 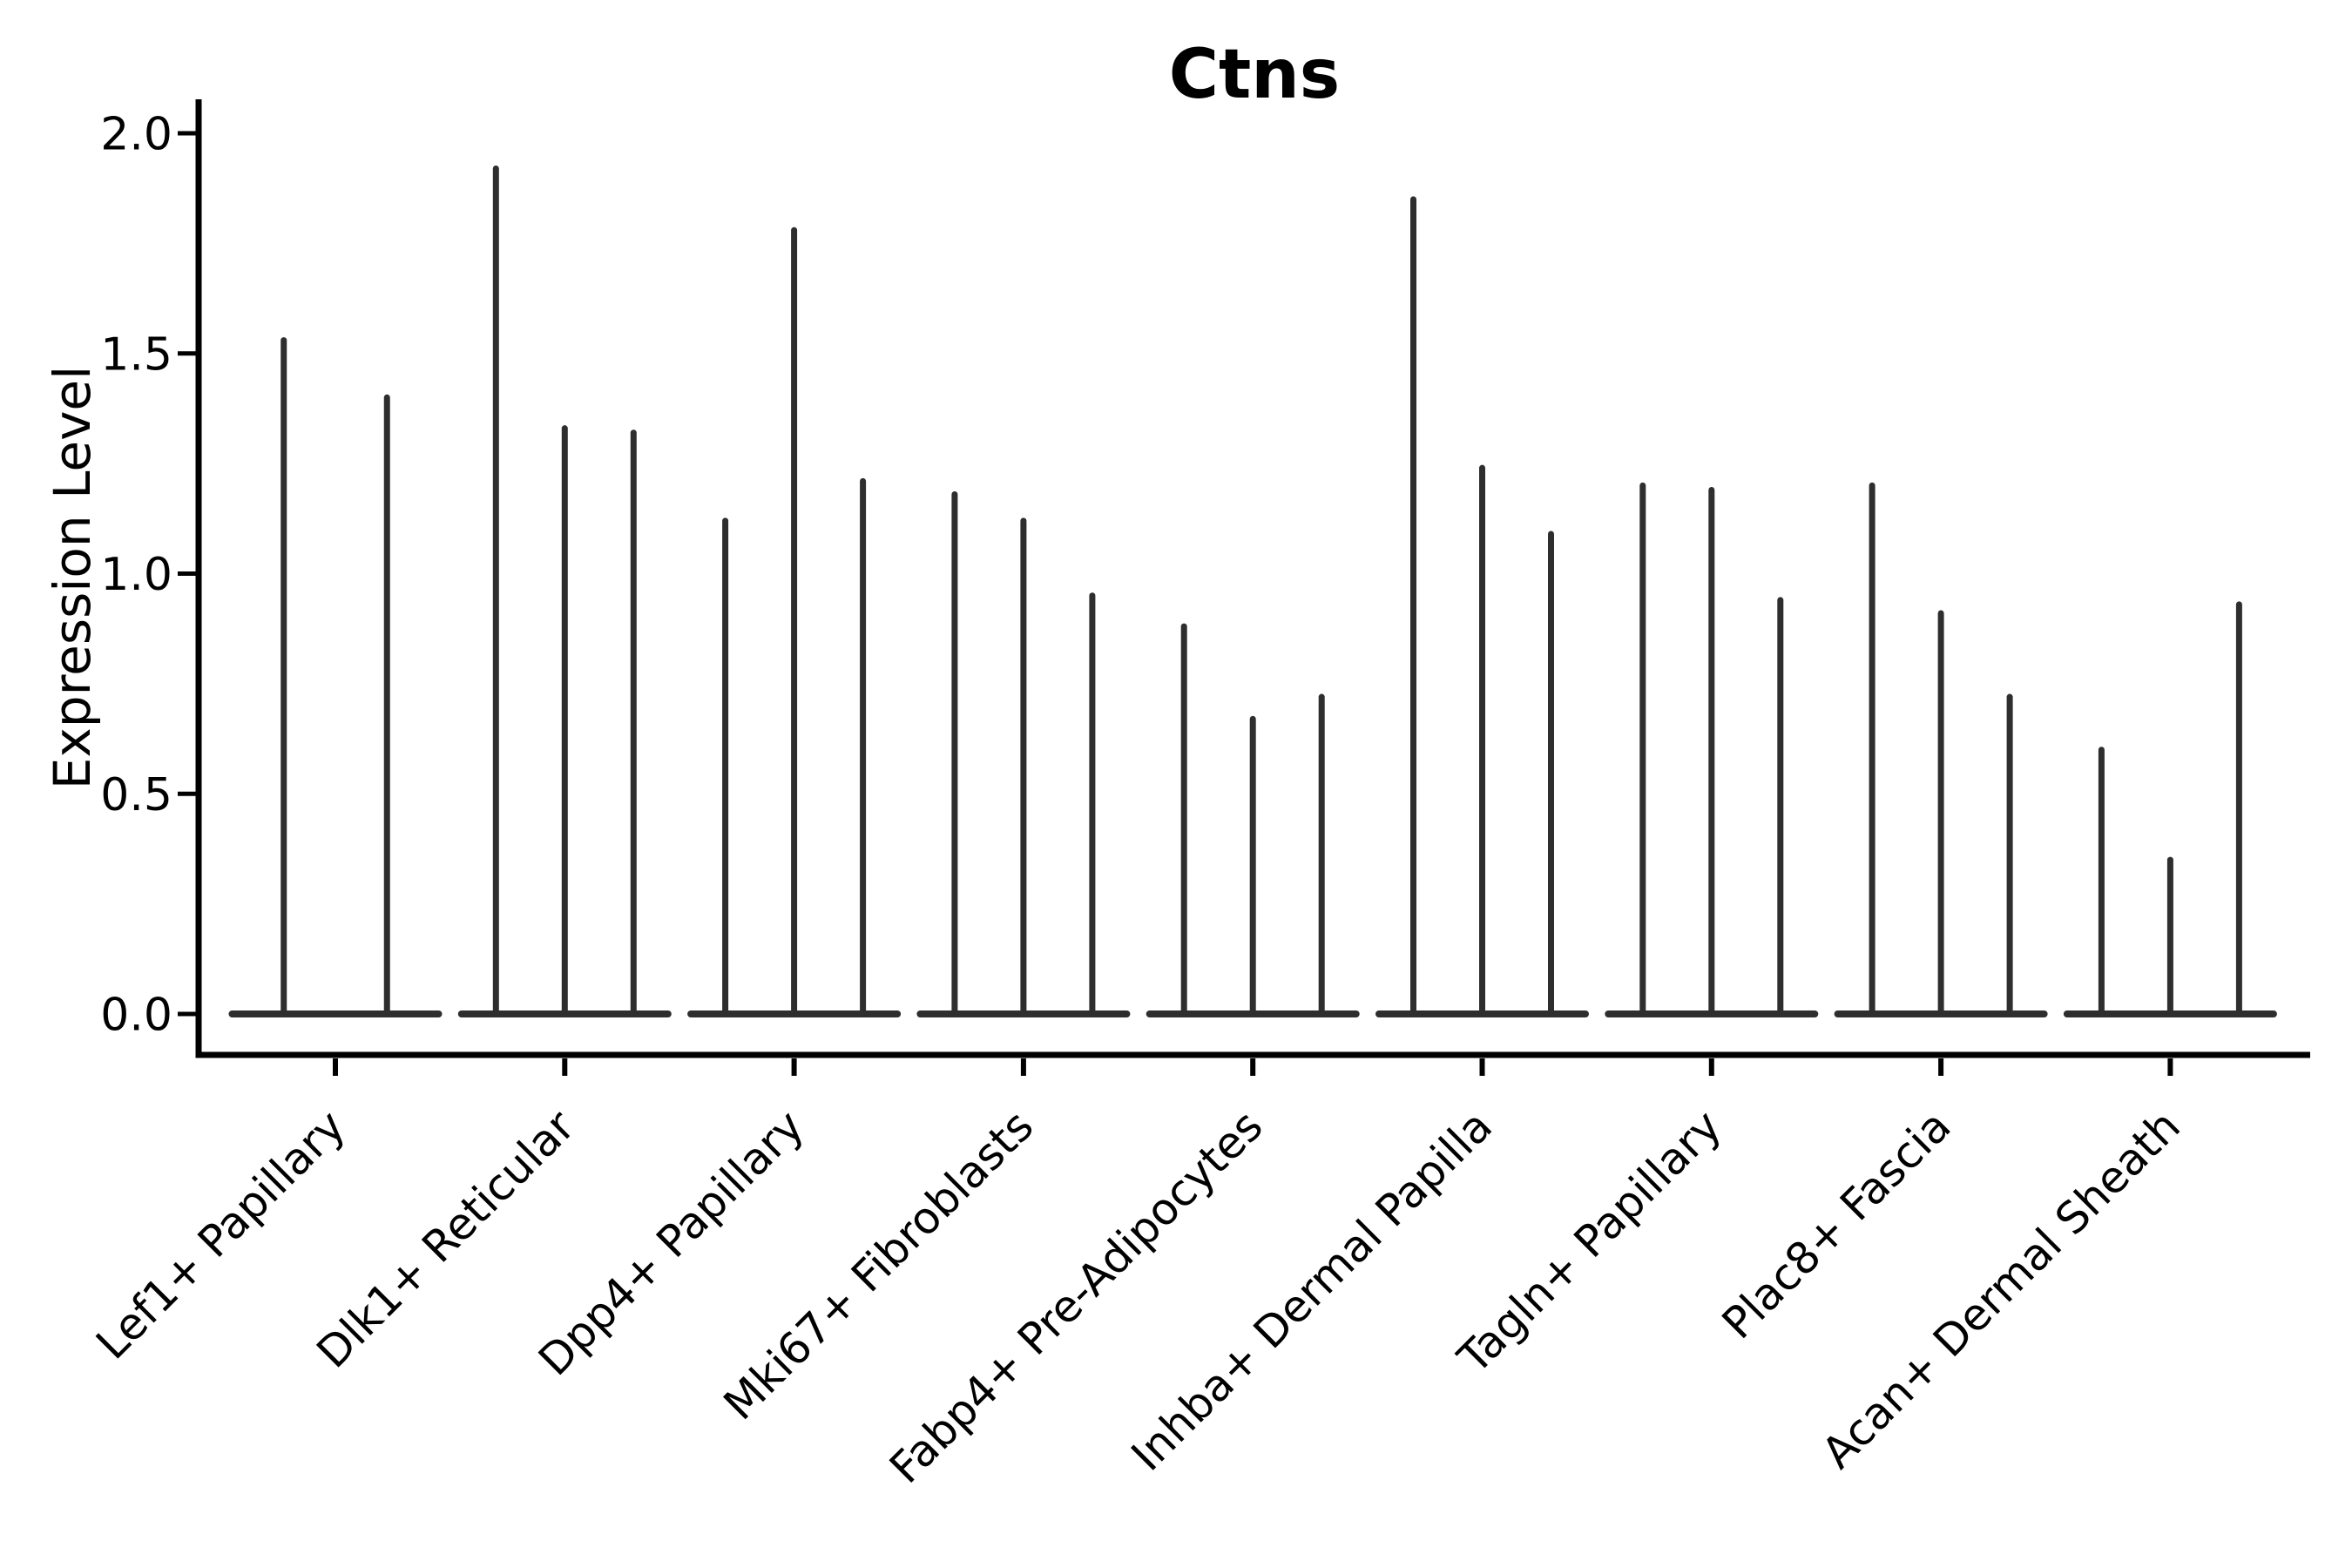 I want to click on y-axis-label: Expression Level, so click(x=72, y=577).